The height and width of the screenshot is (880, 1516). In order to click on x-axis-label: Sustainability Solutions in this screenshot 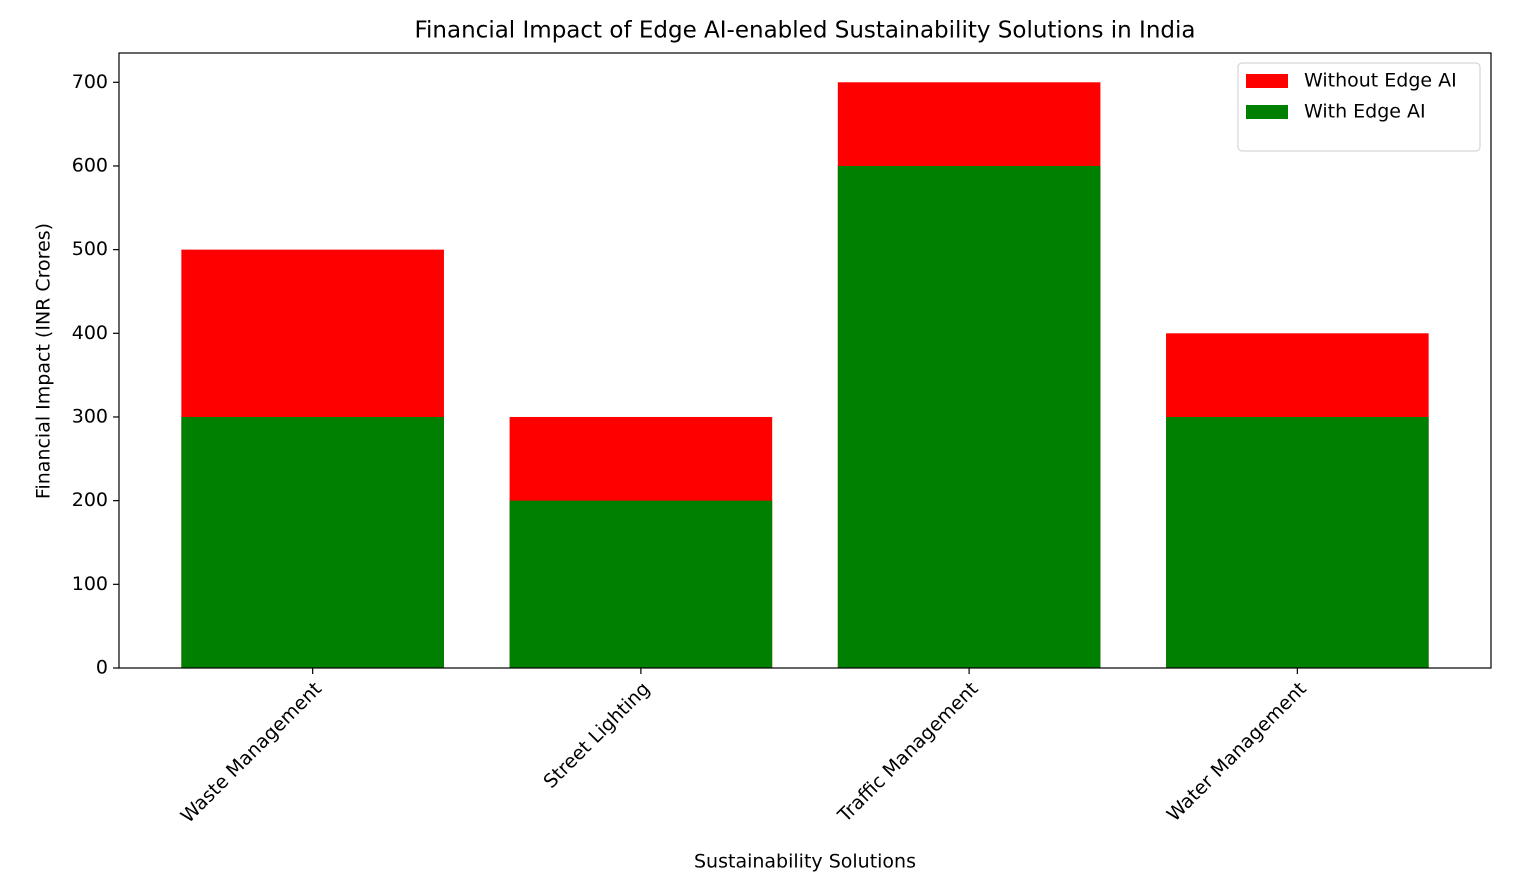, I will do `click(805, 862)`.